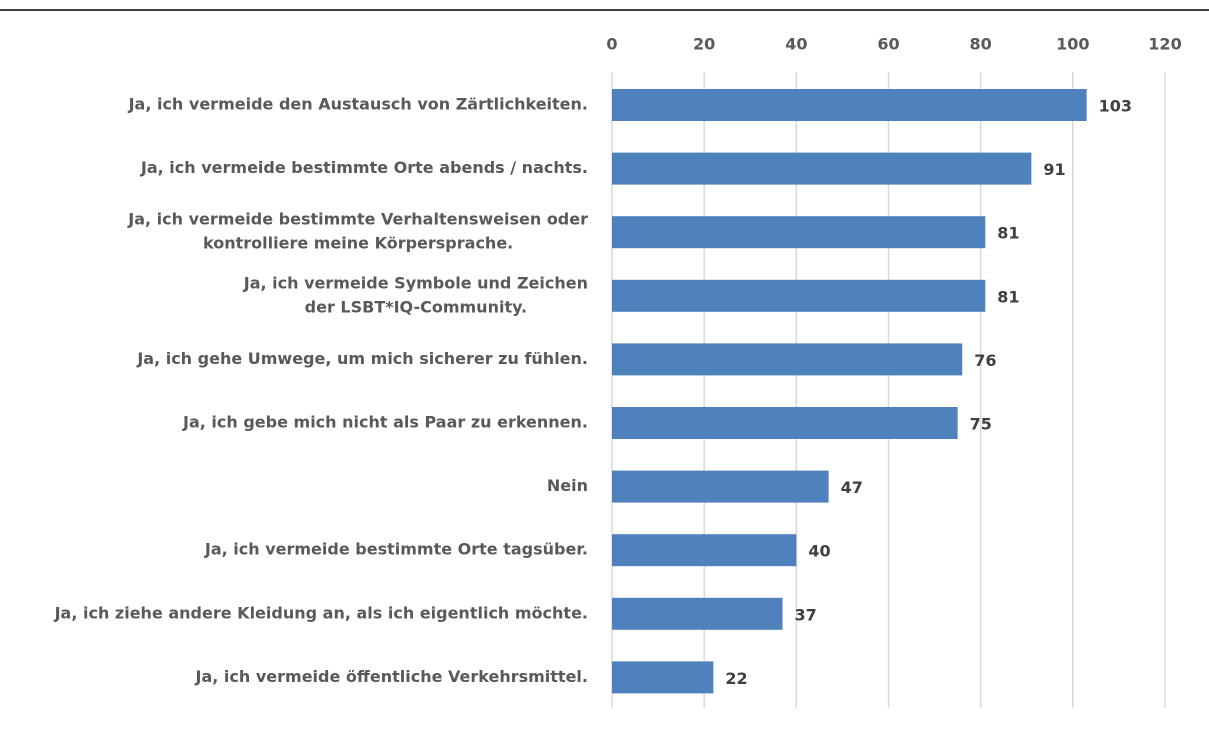 This screenshot has height=729, width=1209. What do you see at coordinates (704, 44) in the screenshot?
I see `x-tick-label: 20` at bounding box center [704, 44].